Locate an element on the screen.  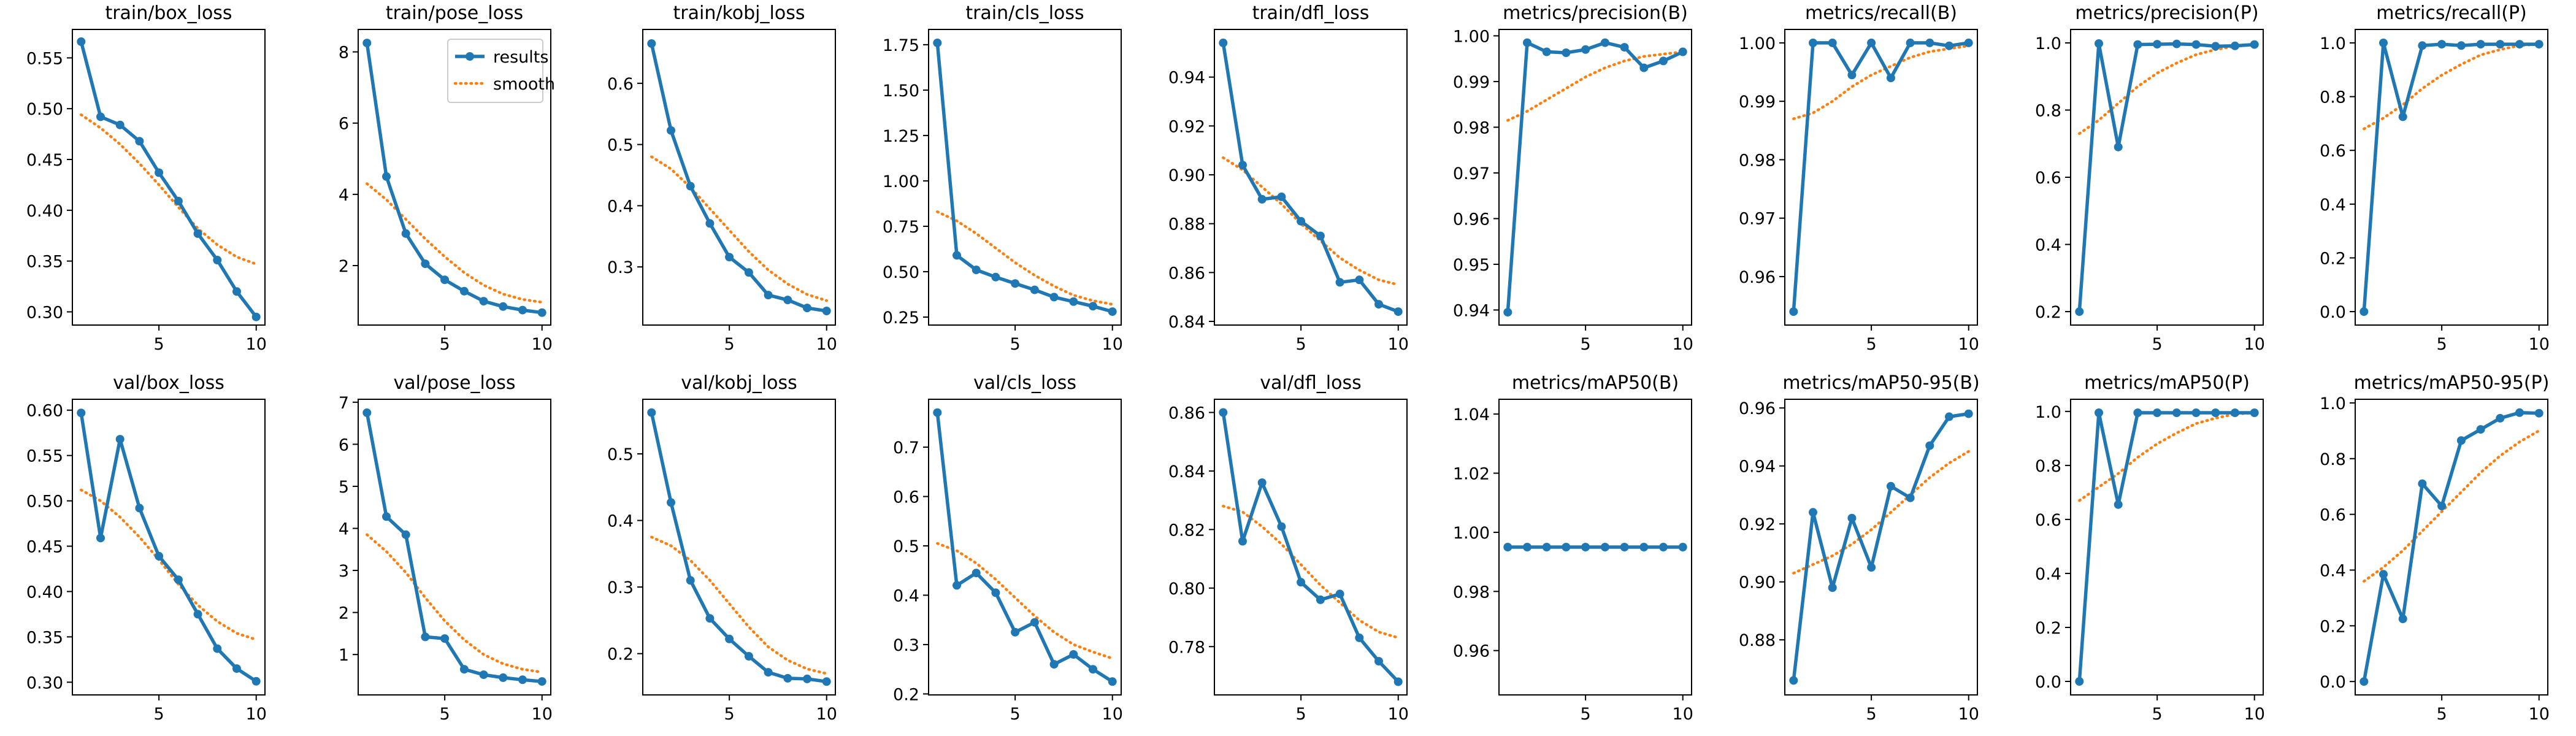
y-tick-label: 0.8 is located at coordinates (2333, 459).